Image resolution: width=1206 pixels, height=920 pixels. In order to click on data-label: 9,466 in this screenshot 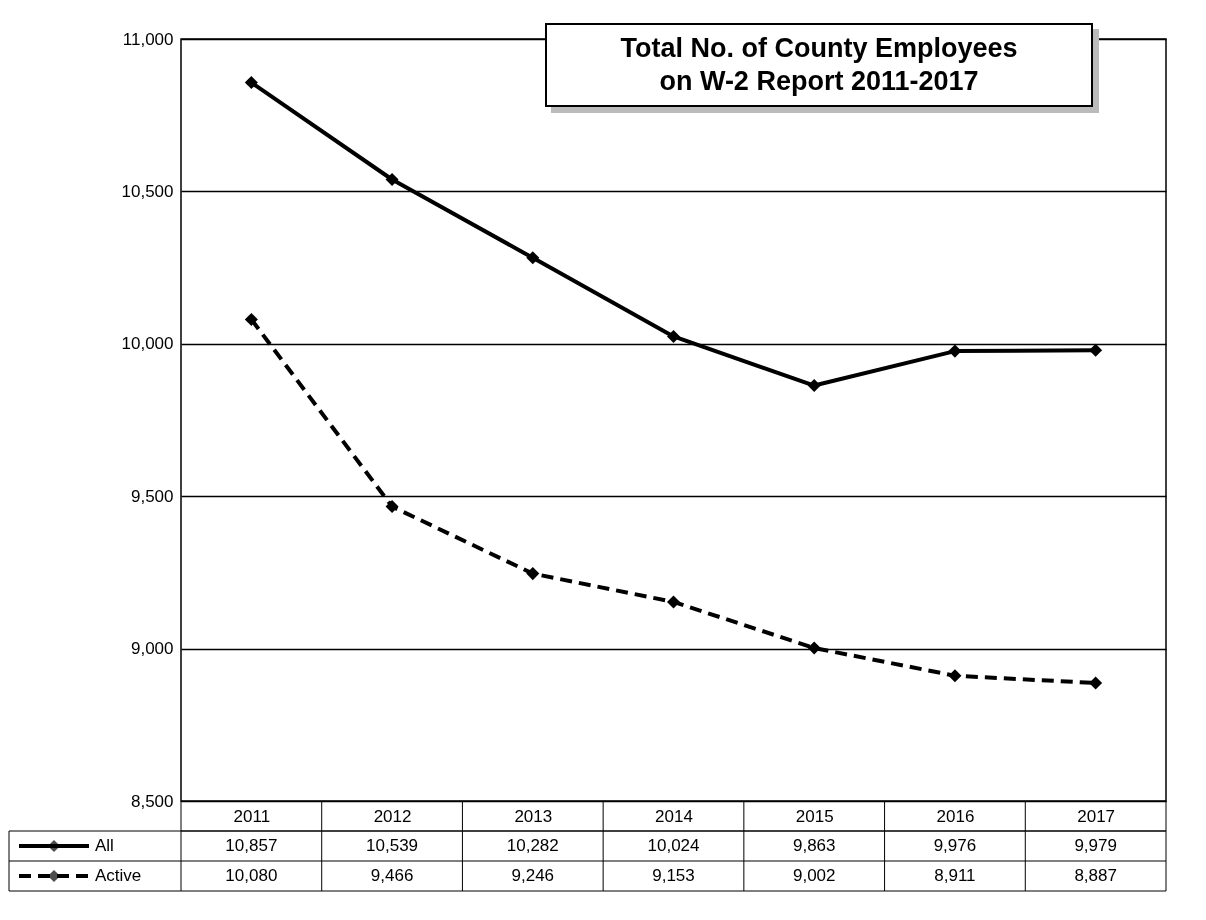, I will do `click(392, 875)`.